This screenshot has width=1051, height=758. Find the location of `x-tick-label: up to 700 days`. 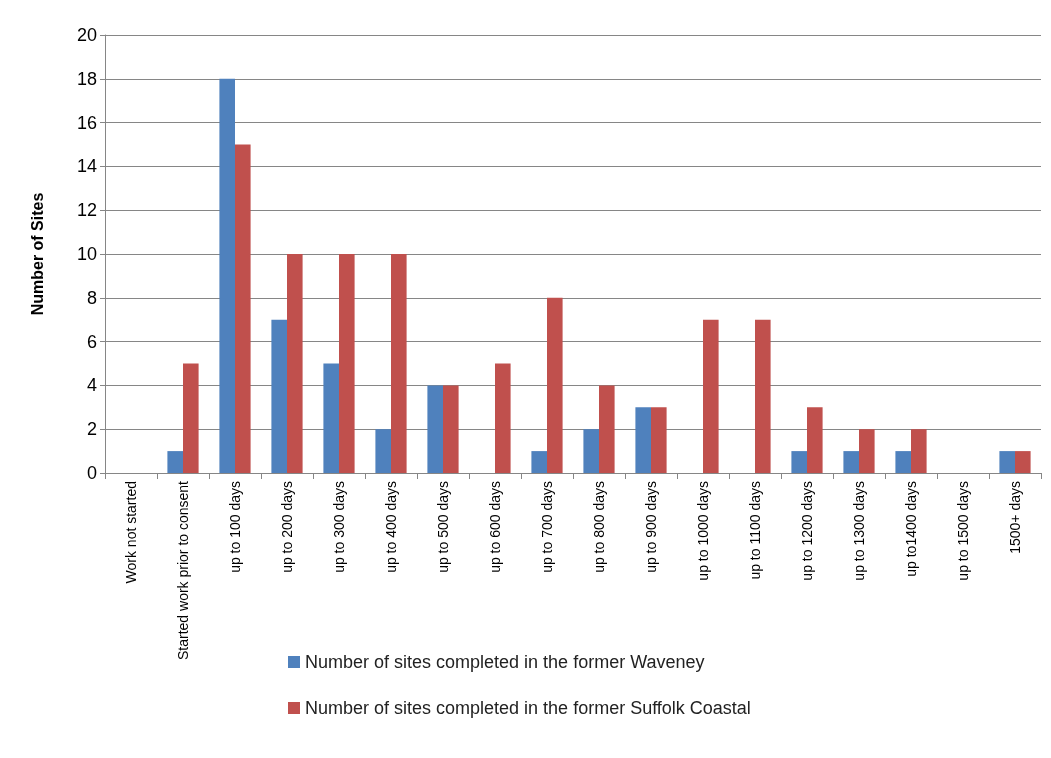

x-tick-label: up to 700 days is located at coordinates (547, 527).